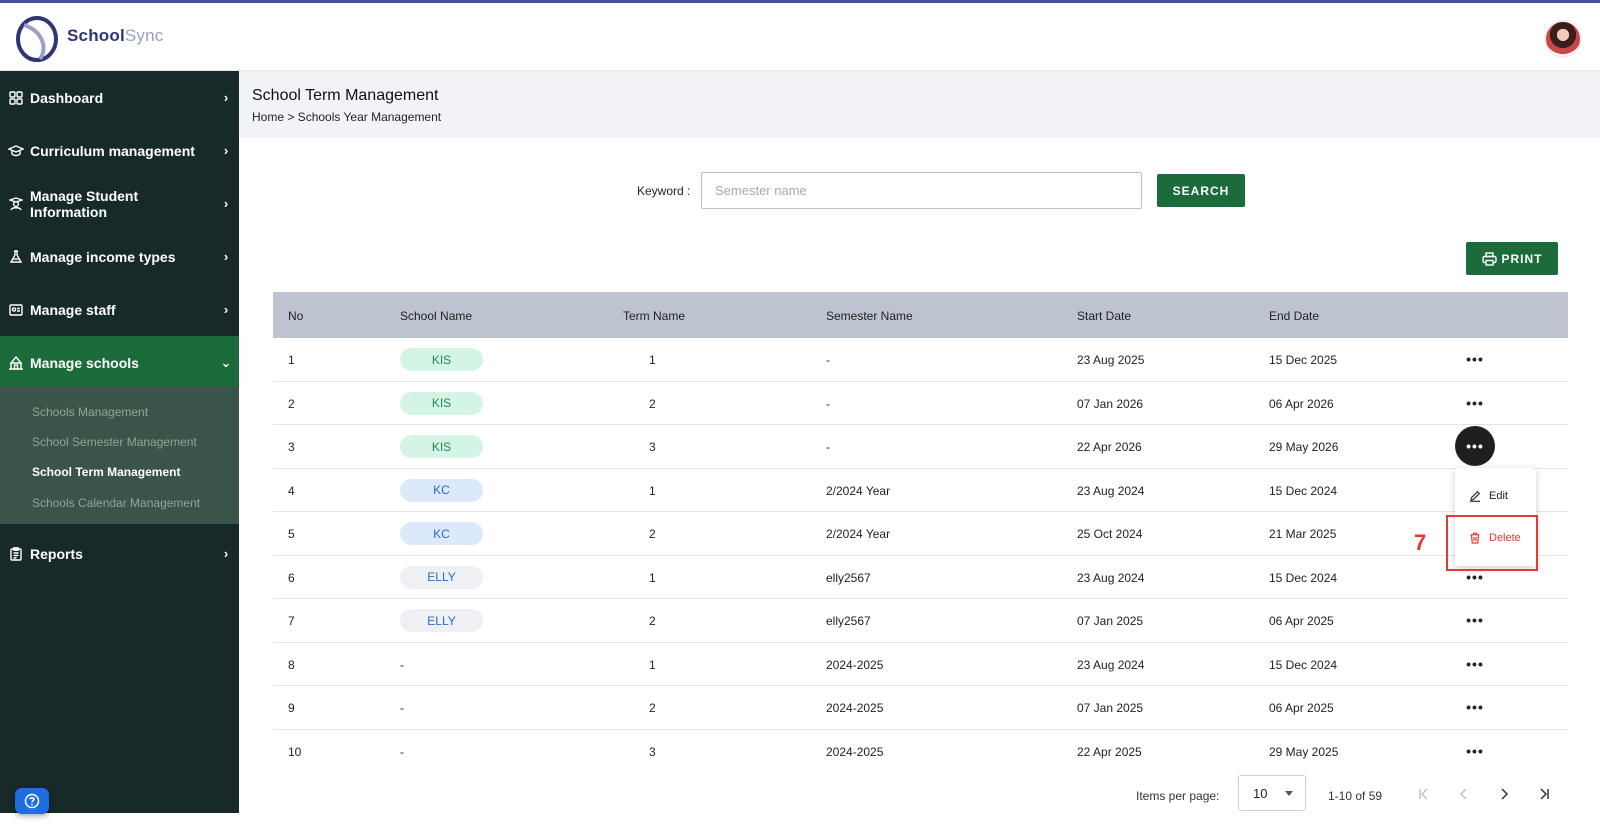  I want to click on graduation-cap-icon, so click(15, 151).